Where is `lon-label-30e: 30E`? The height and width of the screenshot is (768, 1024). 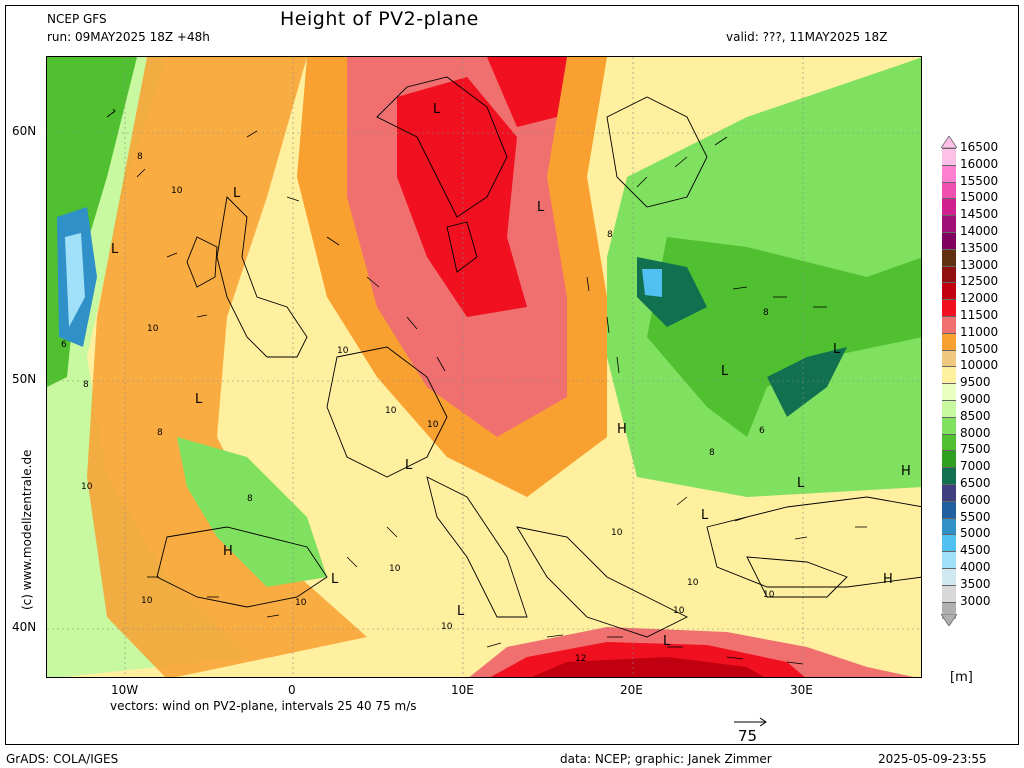 lon-label-30e: 30E is located at coordinates (801, 690).